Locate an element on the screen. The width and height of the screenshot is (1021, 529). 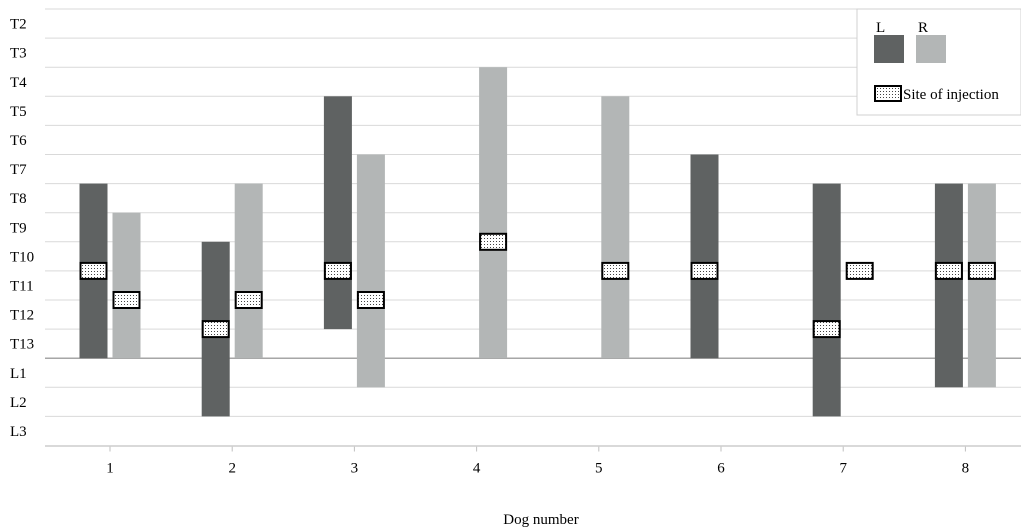
y-tick-label: T6 is located at coordinates (18, 141).